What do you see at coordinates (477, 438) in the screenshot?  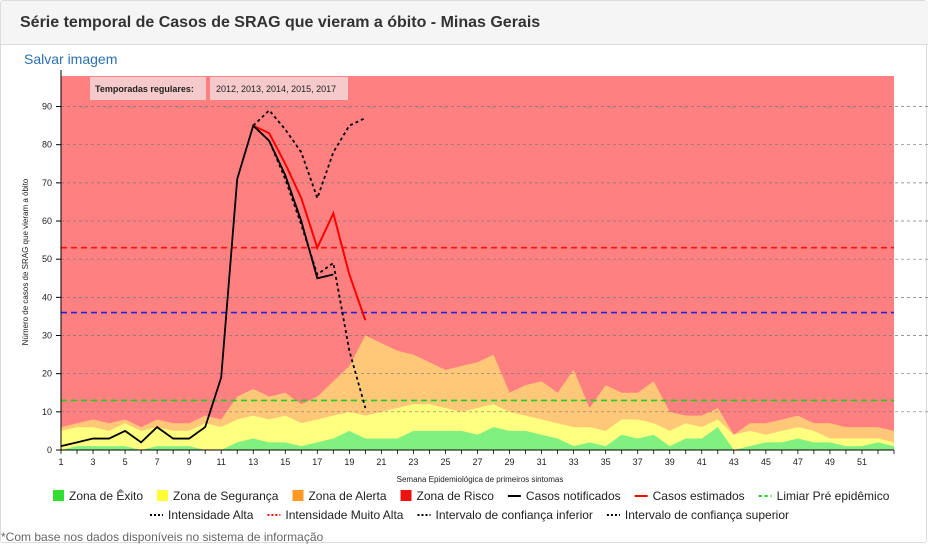 I see `zone-exito` at bounding box center [477, 438].